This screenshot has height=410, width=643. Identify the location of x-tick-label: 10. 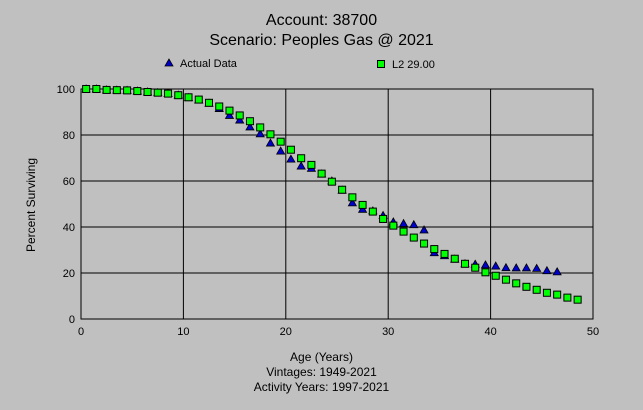
(183, 332).